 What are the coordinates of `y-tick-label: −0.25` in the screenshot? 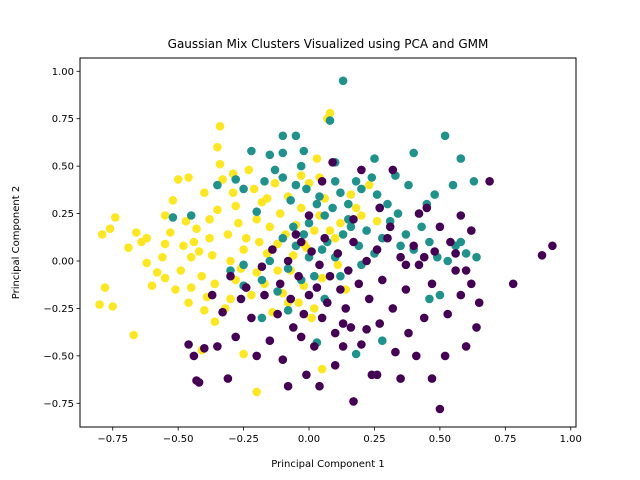 It's located at (58, 309).